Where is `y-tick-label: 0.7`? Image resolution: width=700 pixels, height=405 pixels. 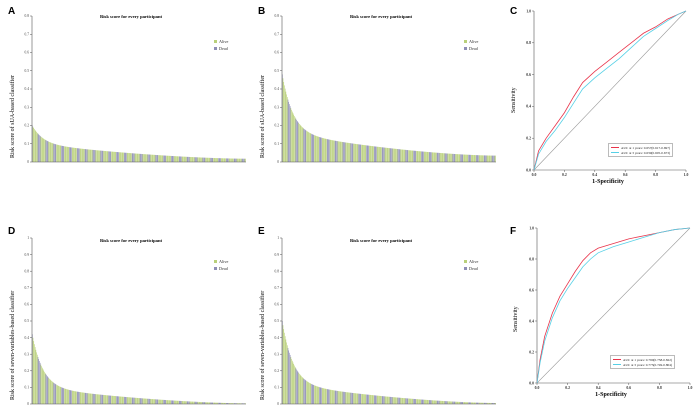 y-tick-label: 0.7 is located at coordinates (27, 34).